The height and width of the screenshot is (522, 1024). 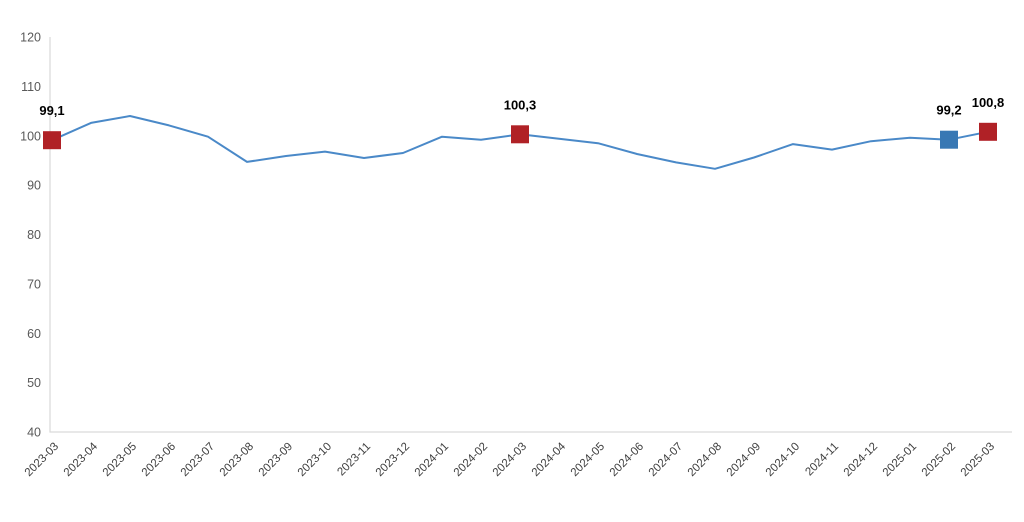 I want to click on x-tick-label: 2024-05, so click(x=588, y=460).